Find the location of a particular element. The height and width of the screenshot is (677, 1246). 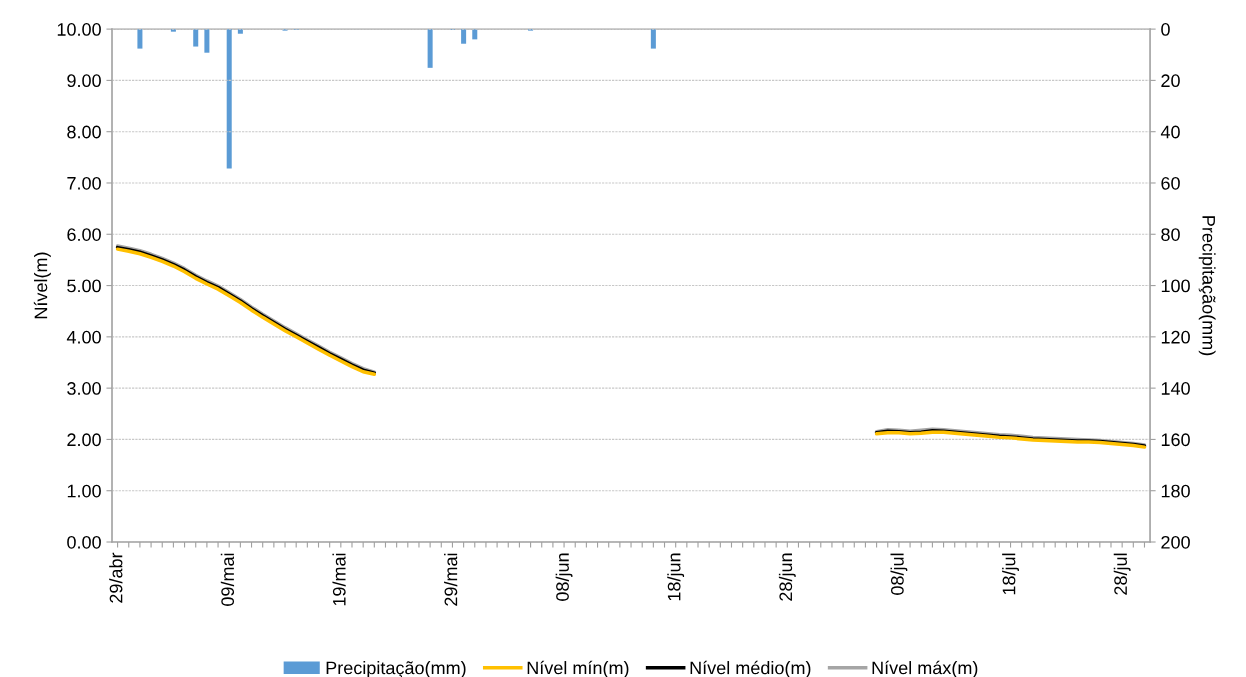

y2-tick-label: 140 is located at coordinates (1175, 388).